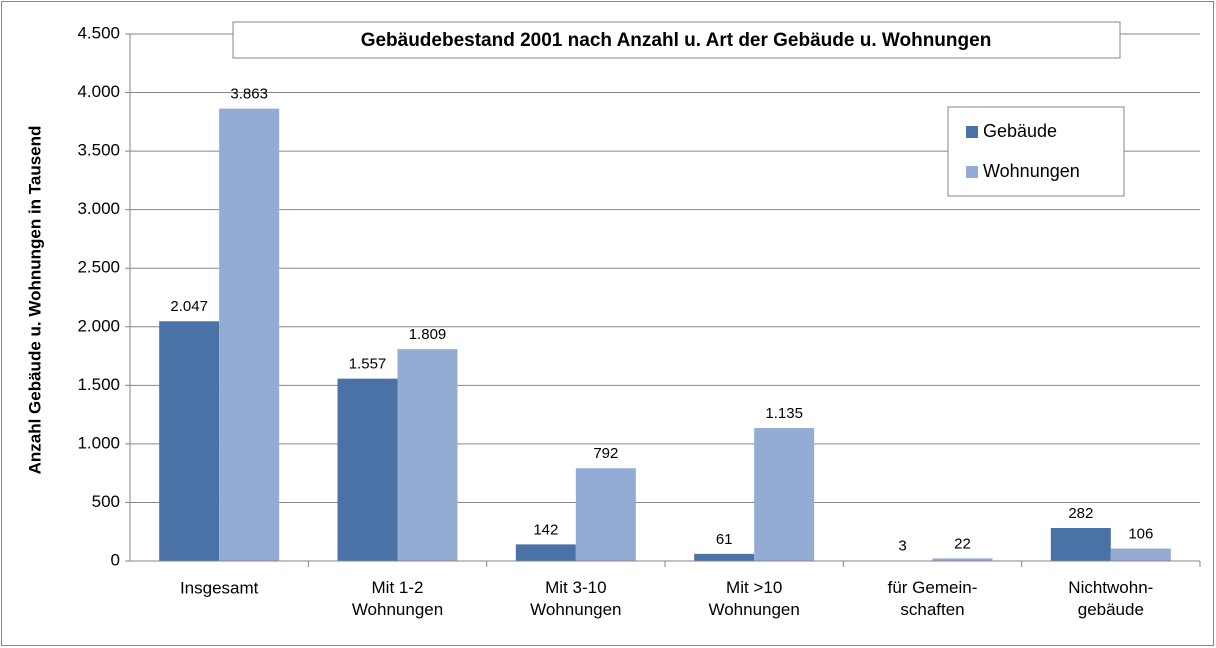  I want to click on title-box, so click(676, 40).